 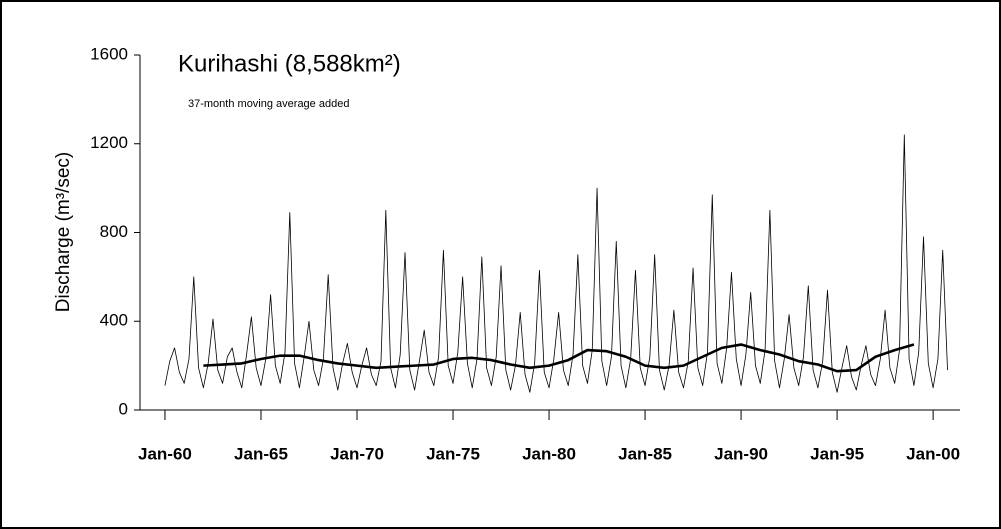 What do you see at coordinates (837, 453) in the screenshot?
I see `x-tick-label: Jan-95` at bounding box center [837, 453].